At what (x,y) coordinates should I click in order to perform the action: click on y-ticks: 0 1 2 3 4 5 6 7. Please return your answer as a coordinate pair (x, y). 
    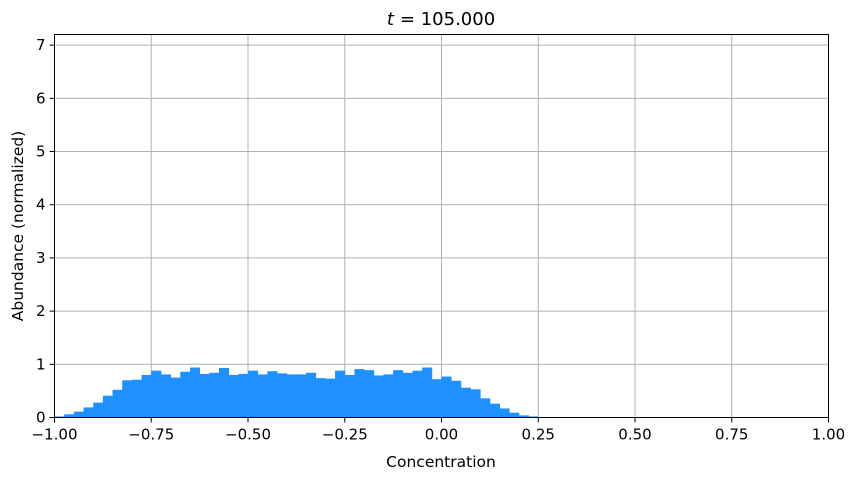
    Looking at the image, I should click on (45, 231).